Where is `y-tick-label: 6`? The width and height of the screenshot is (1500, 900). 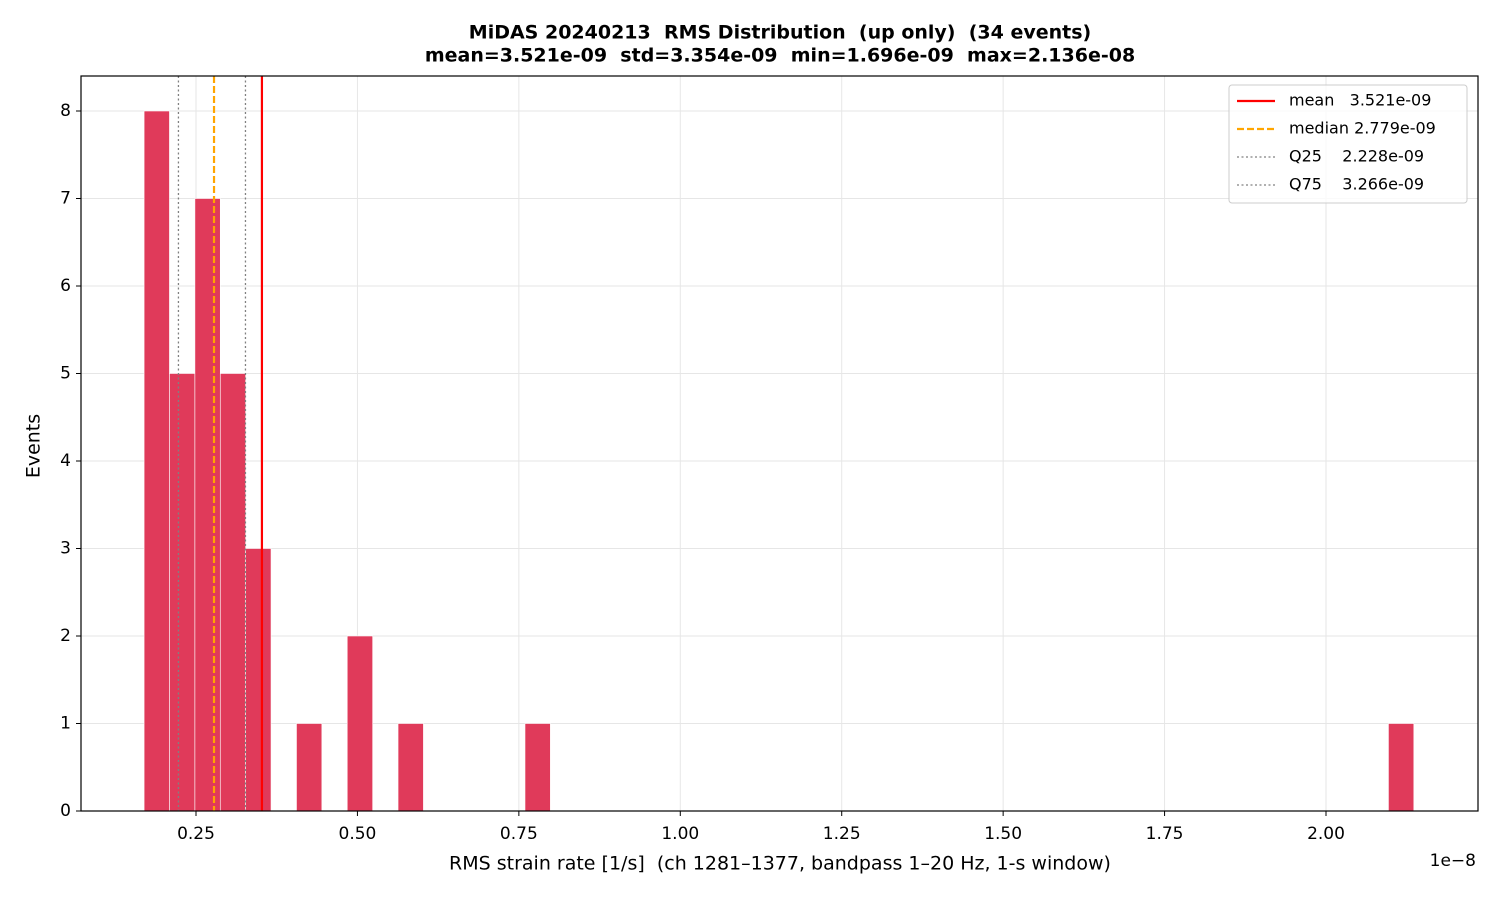 y-tick-label: 6 is located at coordinates (65, 286).